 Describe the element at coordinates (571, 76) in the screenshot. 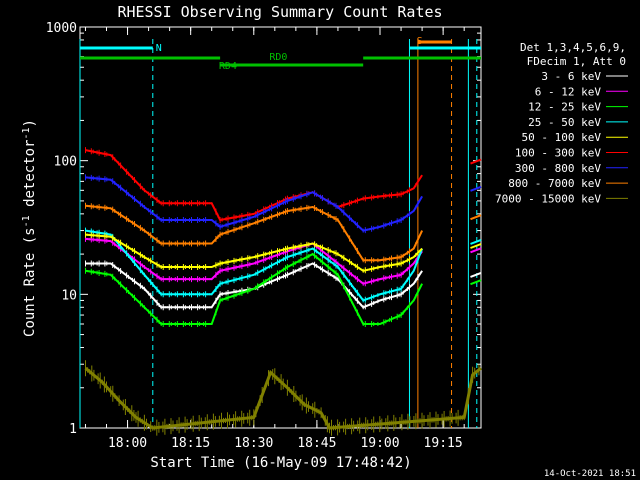

I see `legend-label: 3 - 6 keV` at that location.